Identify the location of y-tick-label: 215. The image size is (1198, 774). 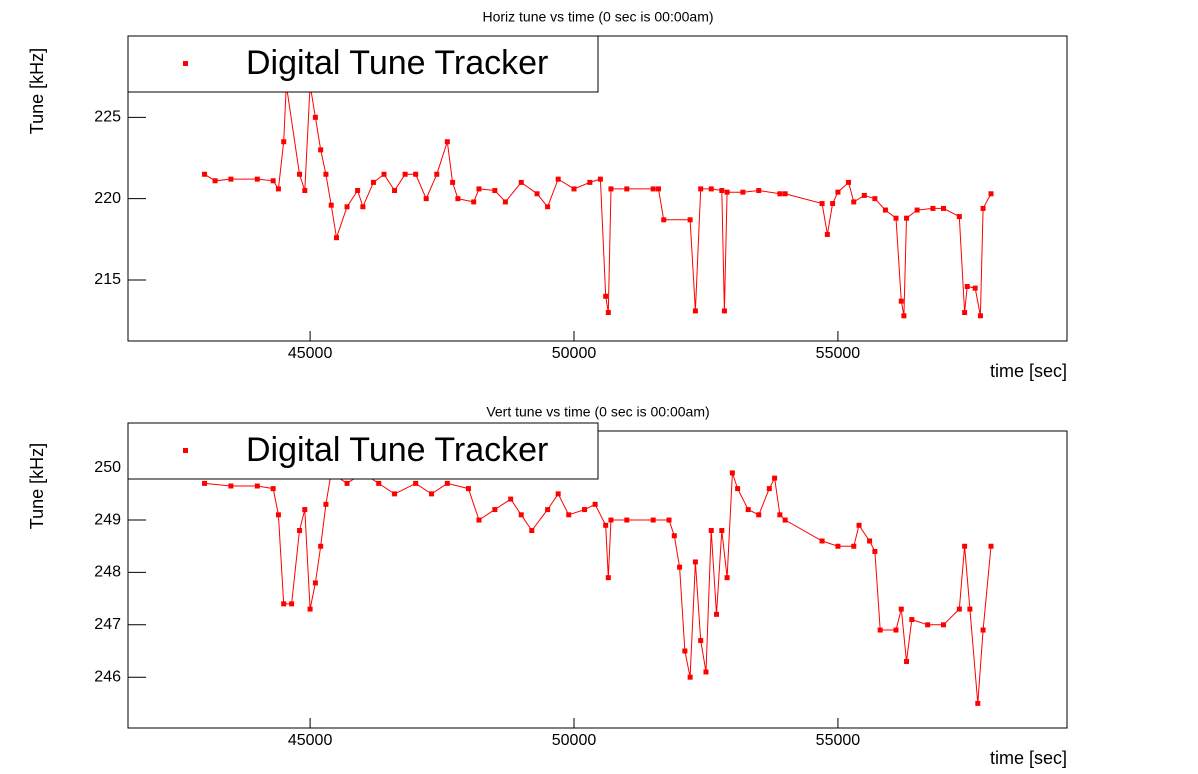
(107, 279).